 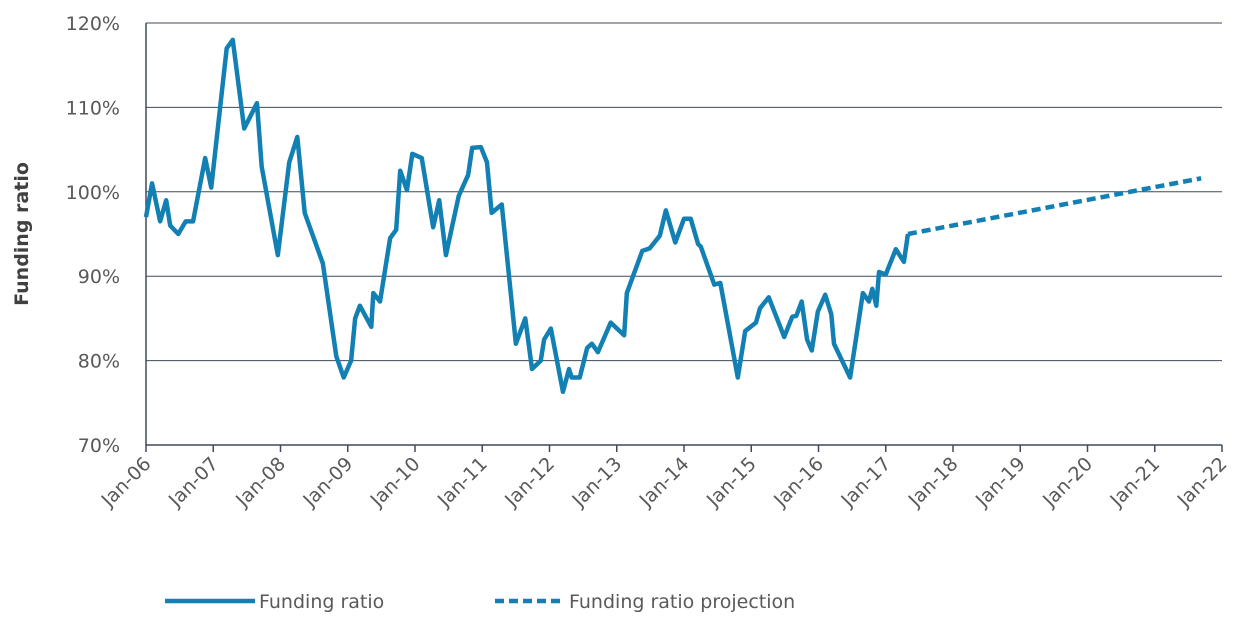 I want to click on y-tick-label: 110%, so click(x=93, y=108).